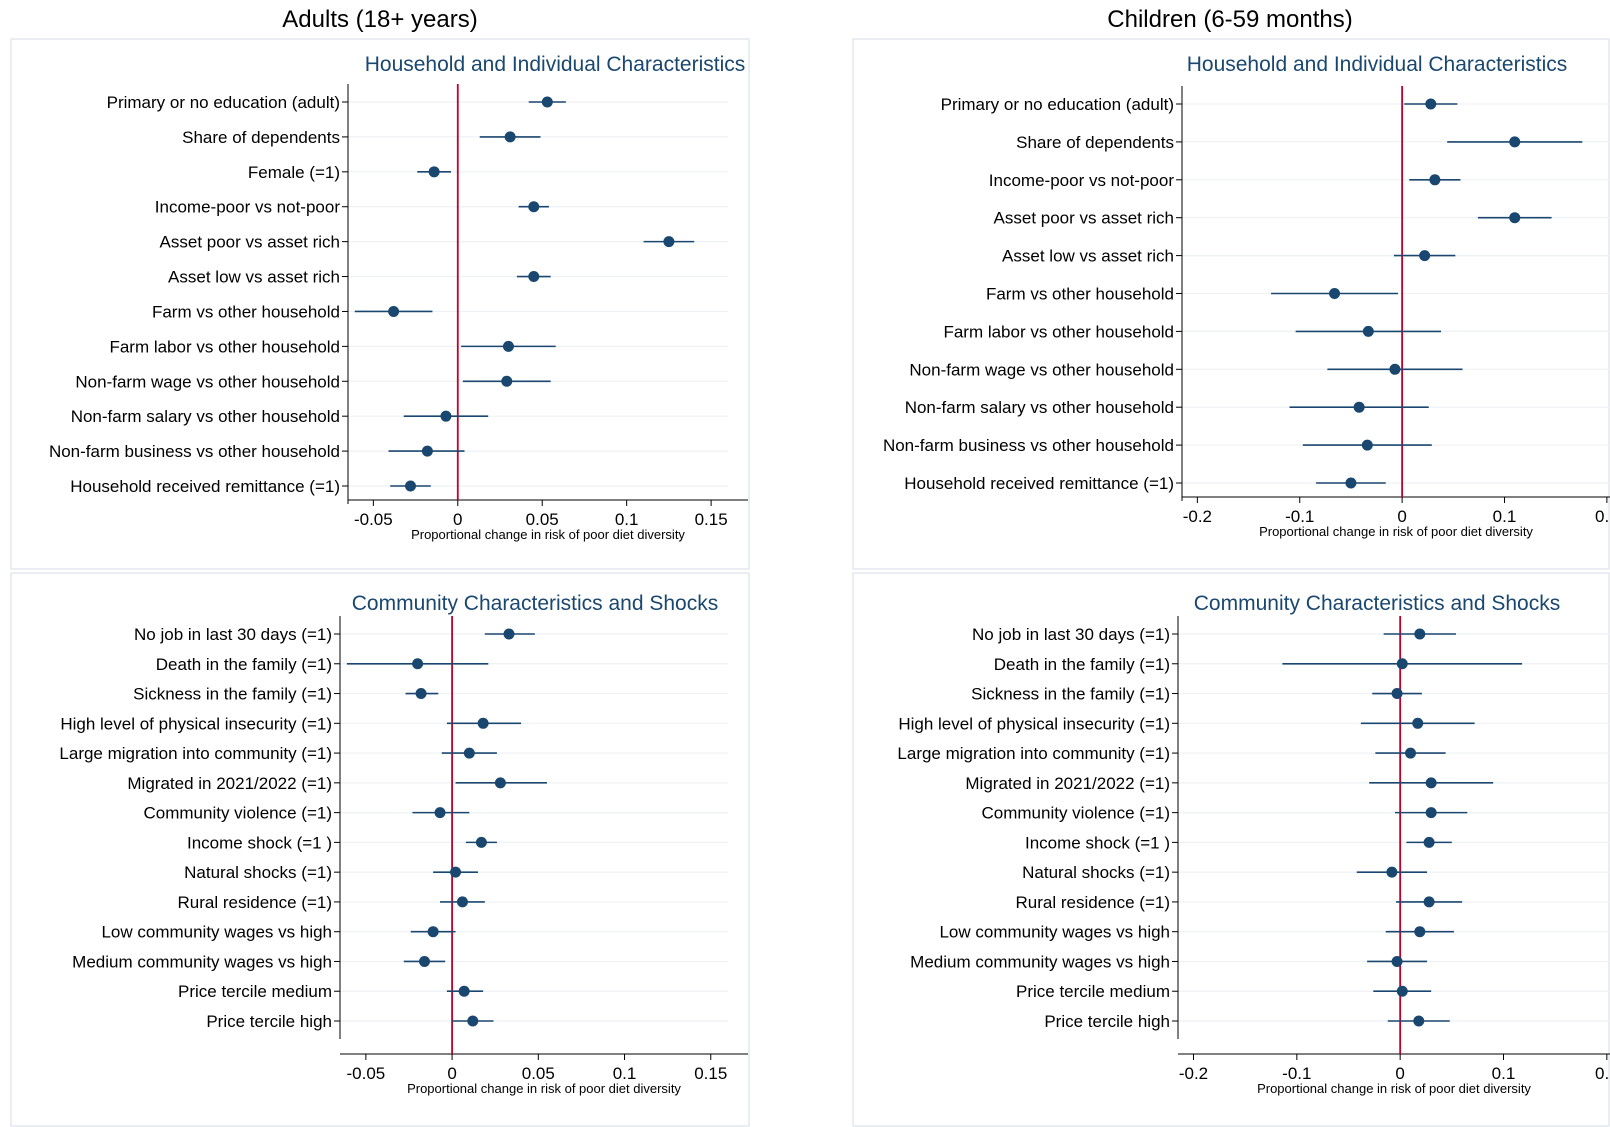 Image resolution: width=1610 pixels, height=1127 pixels. What do you see at coordinates (1602, 1073) in the screenshot?
I see `x-tick-label: 0.2` at bounding box center [1602, 1073].